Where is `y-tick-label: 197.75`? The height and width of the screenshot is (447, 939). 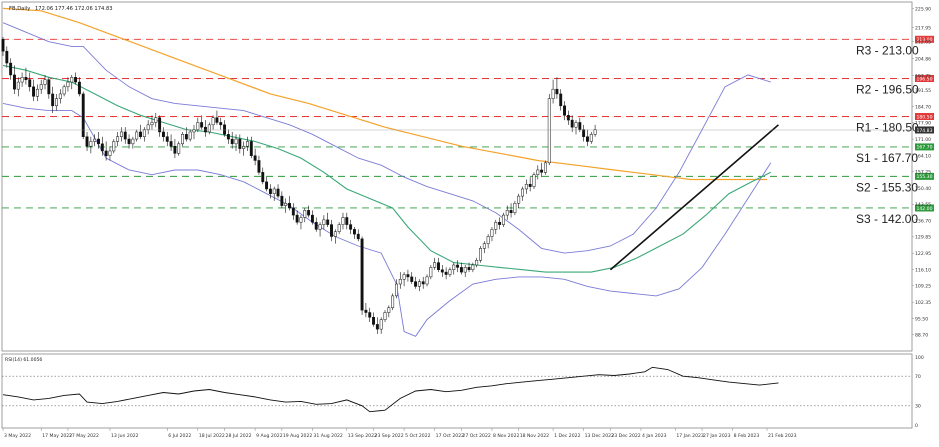
y-tick-label: 197.75 is located at coordinates (923, 76).